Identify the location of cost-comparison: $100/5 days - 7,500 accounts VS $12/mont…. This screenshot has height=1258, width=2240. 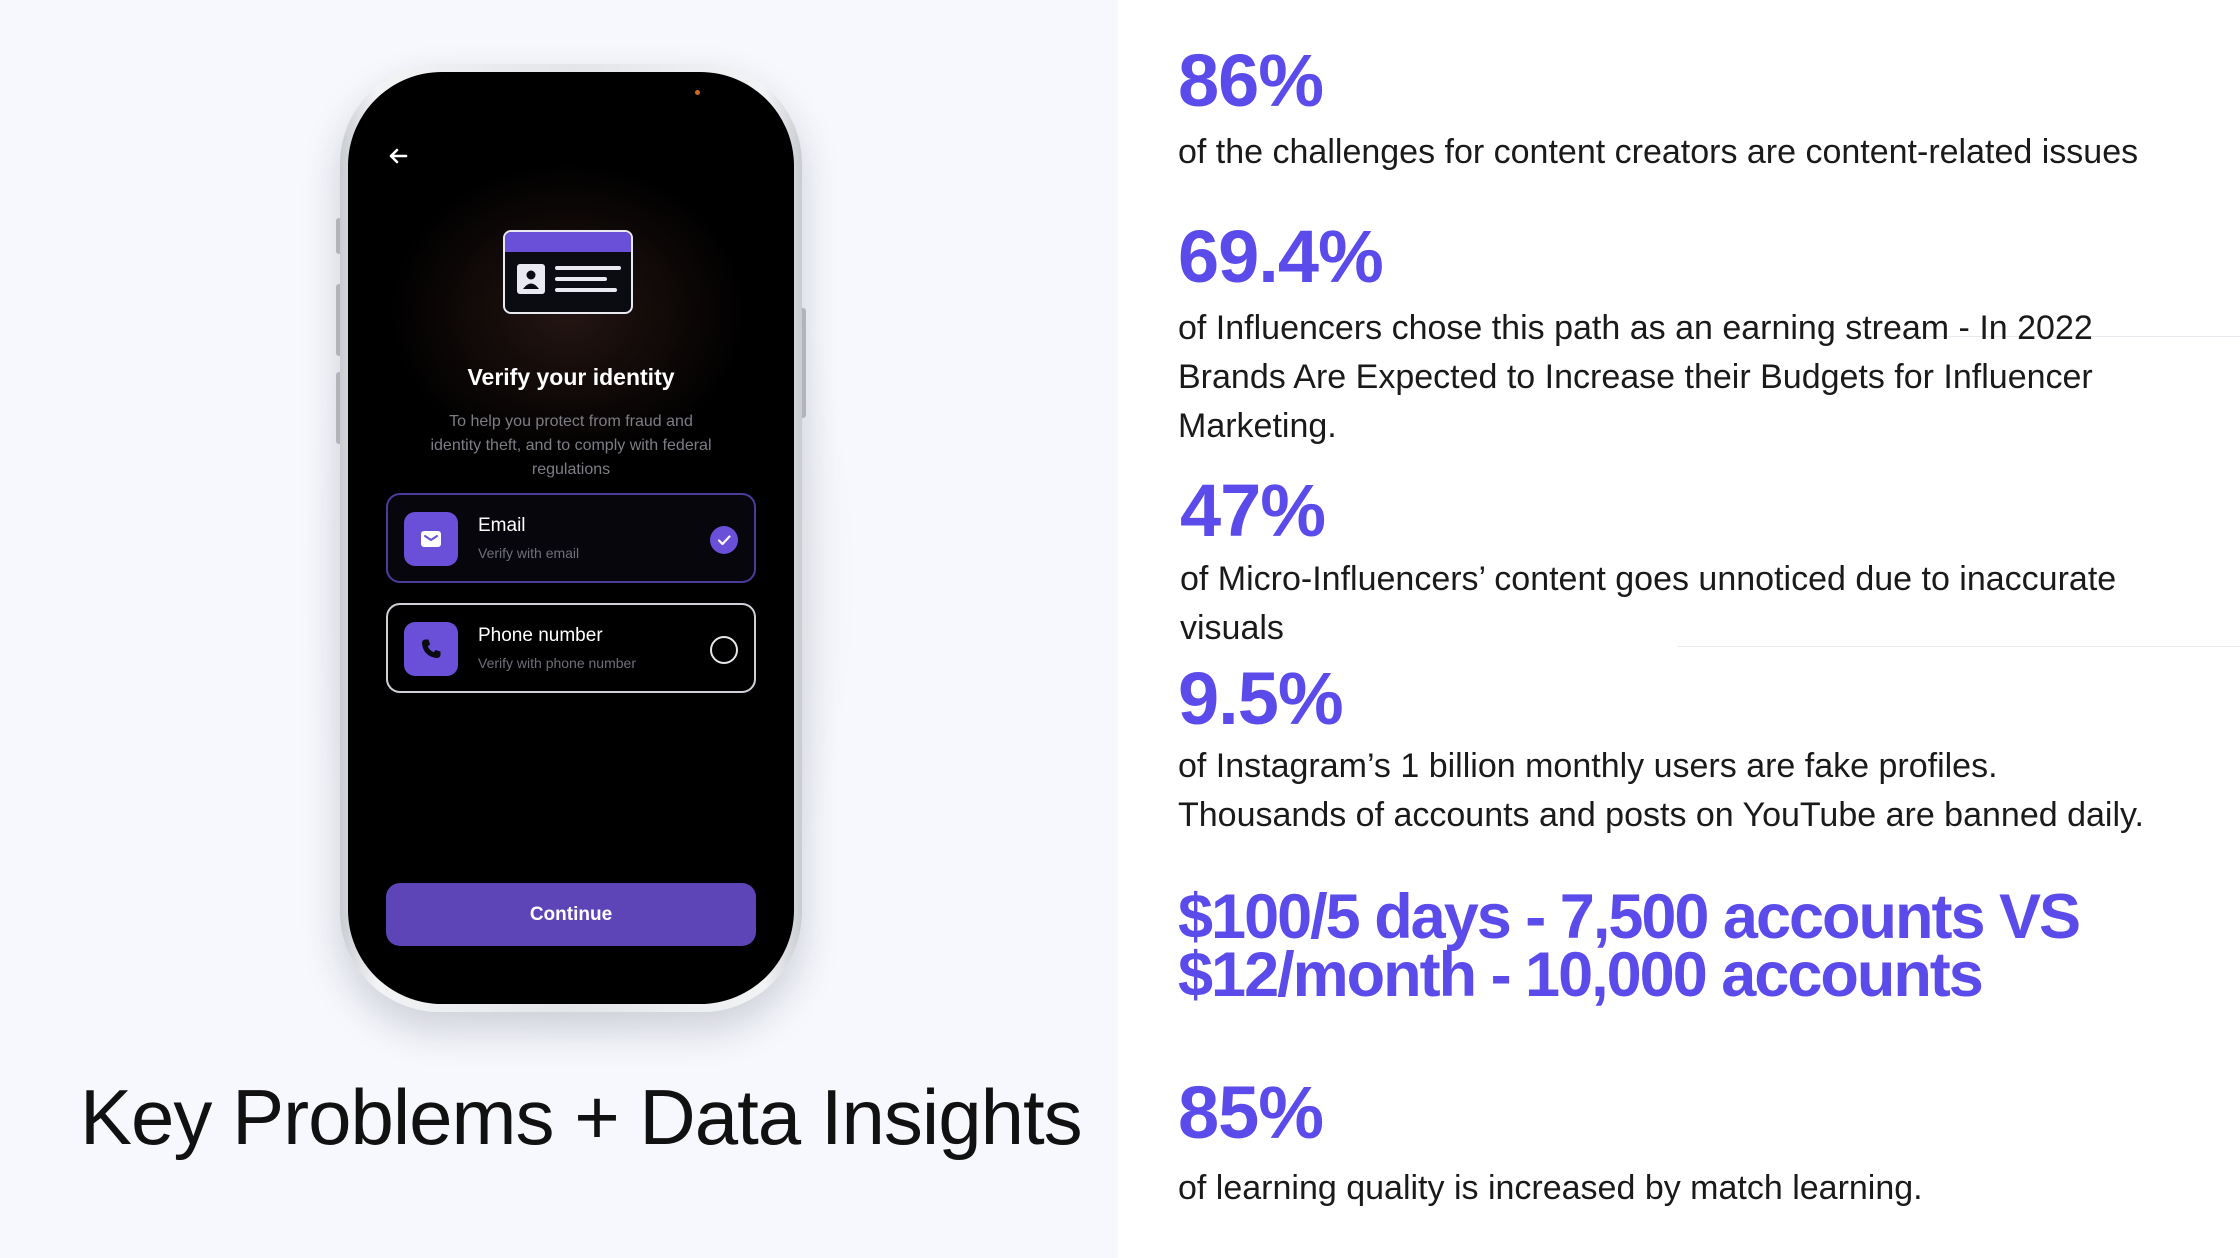
(1698, 946).